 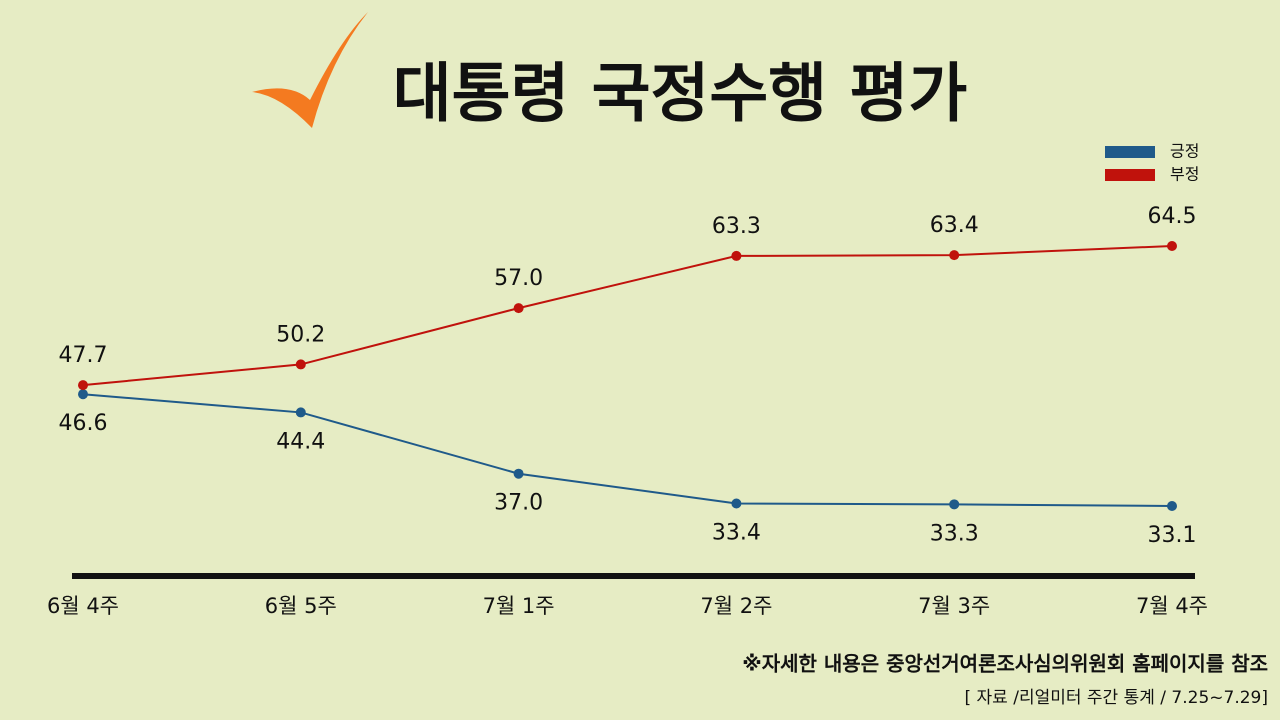 What do you see at coordinates (736, 606) in the screenshot?
I see `x-tick-label: 7월 2주` at bounding box center [736, 606].